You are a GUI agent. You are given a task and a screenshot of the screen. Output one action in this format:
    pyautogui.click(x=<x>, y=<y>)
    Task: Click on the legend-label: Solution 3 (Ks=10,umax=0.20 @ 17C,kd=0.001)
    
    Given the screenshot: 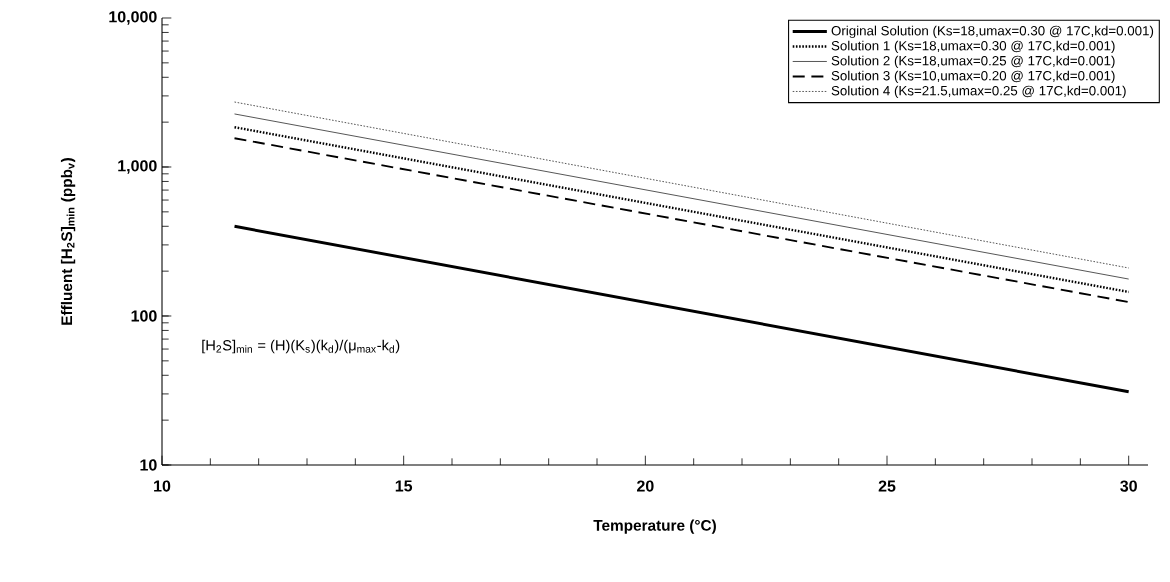 What is the action you would take?
    pyautogui.click(x=973, y=77)
    